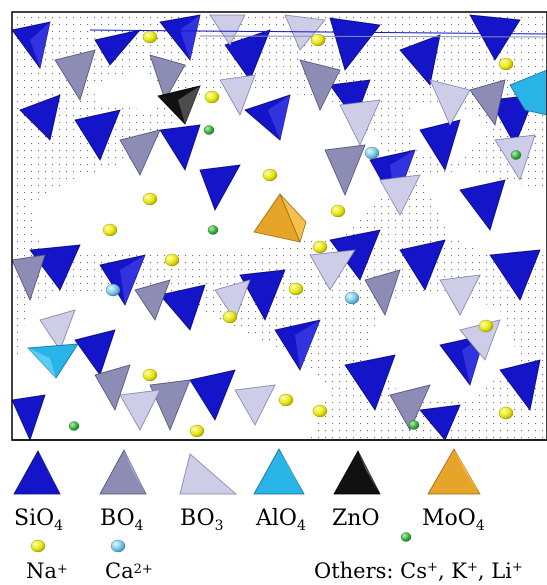  I want to click on svg-text: BO3, so click(202, 520).